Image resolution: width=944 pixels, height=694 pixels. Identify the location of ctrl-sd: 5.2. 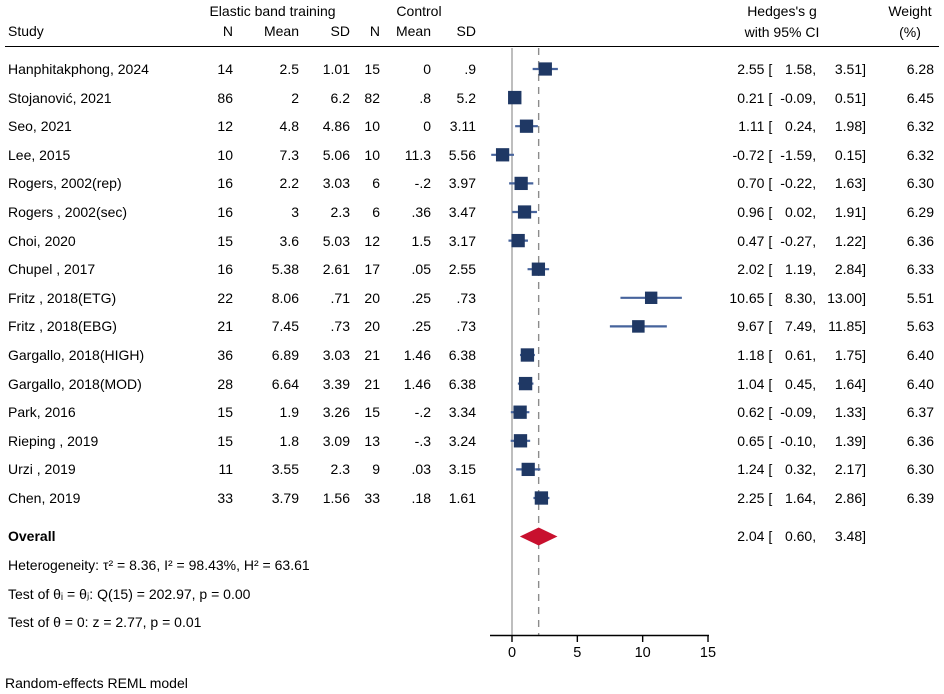
(466, 97).